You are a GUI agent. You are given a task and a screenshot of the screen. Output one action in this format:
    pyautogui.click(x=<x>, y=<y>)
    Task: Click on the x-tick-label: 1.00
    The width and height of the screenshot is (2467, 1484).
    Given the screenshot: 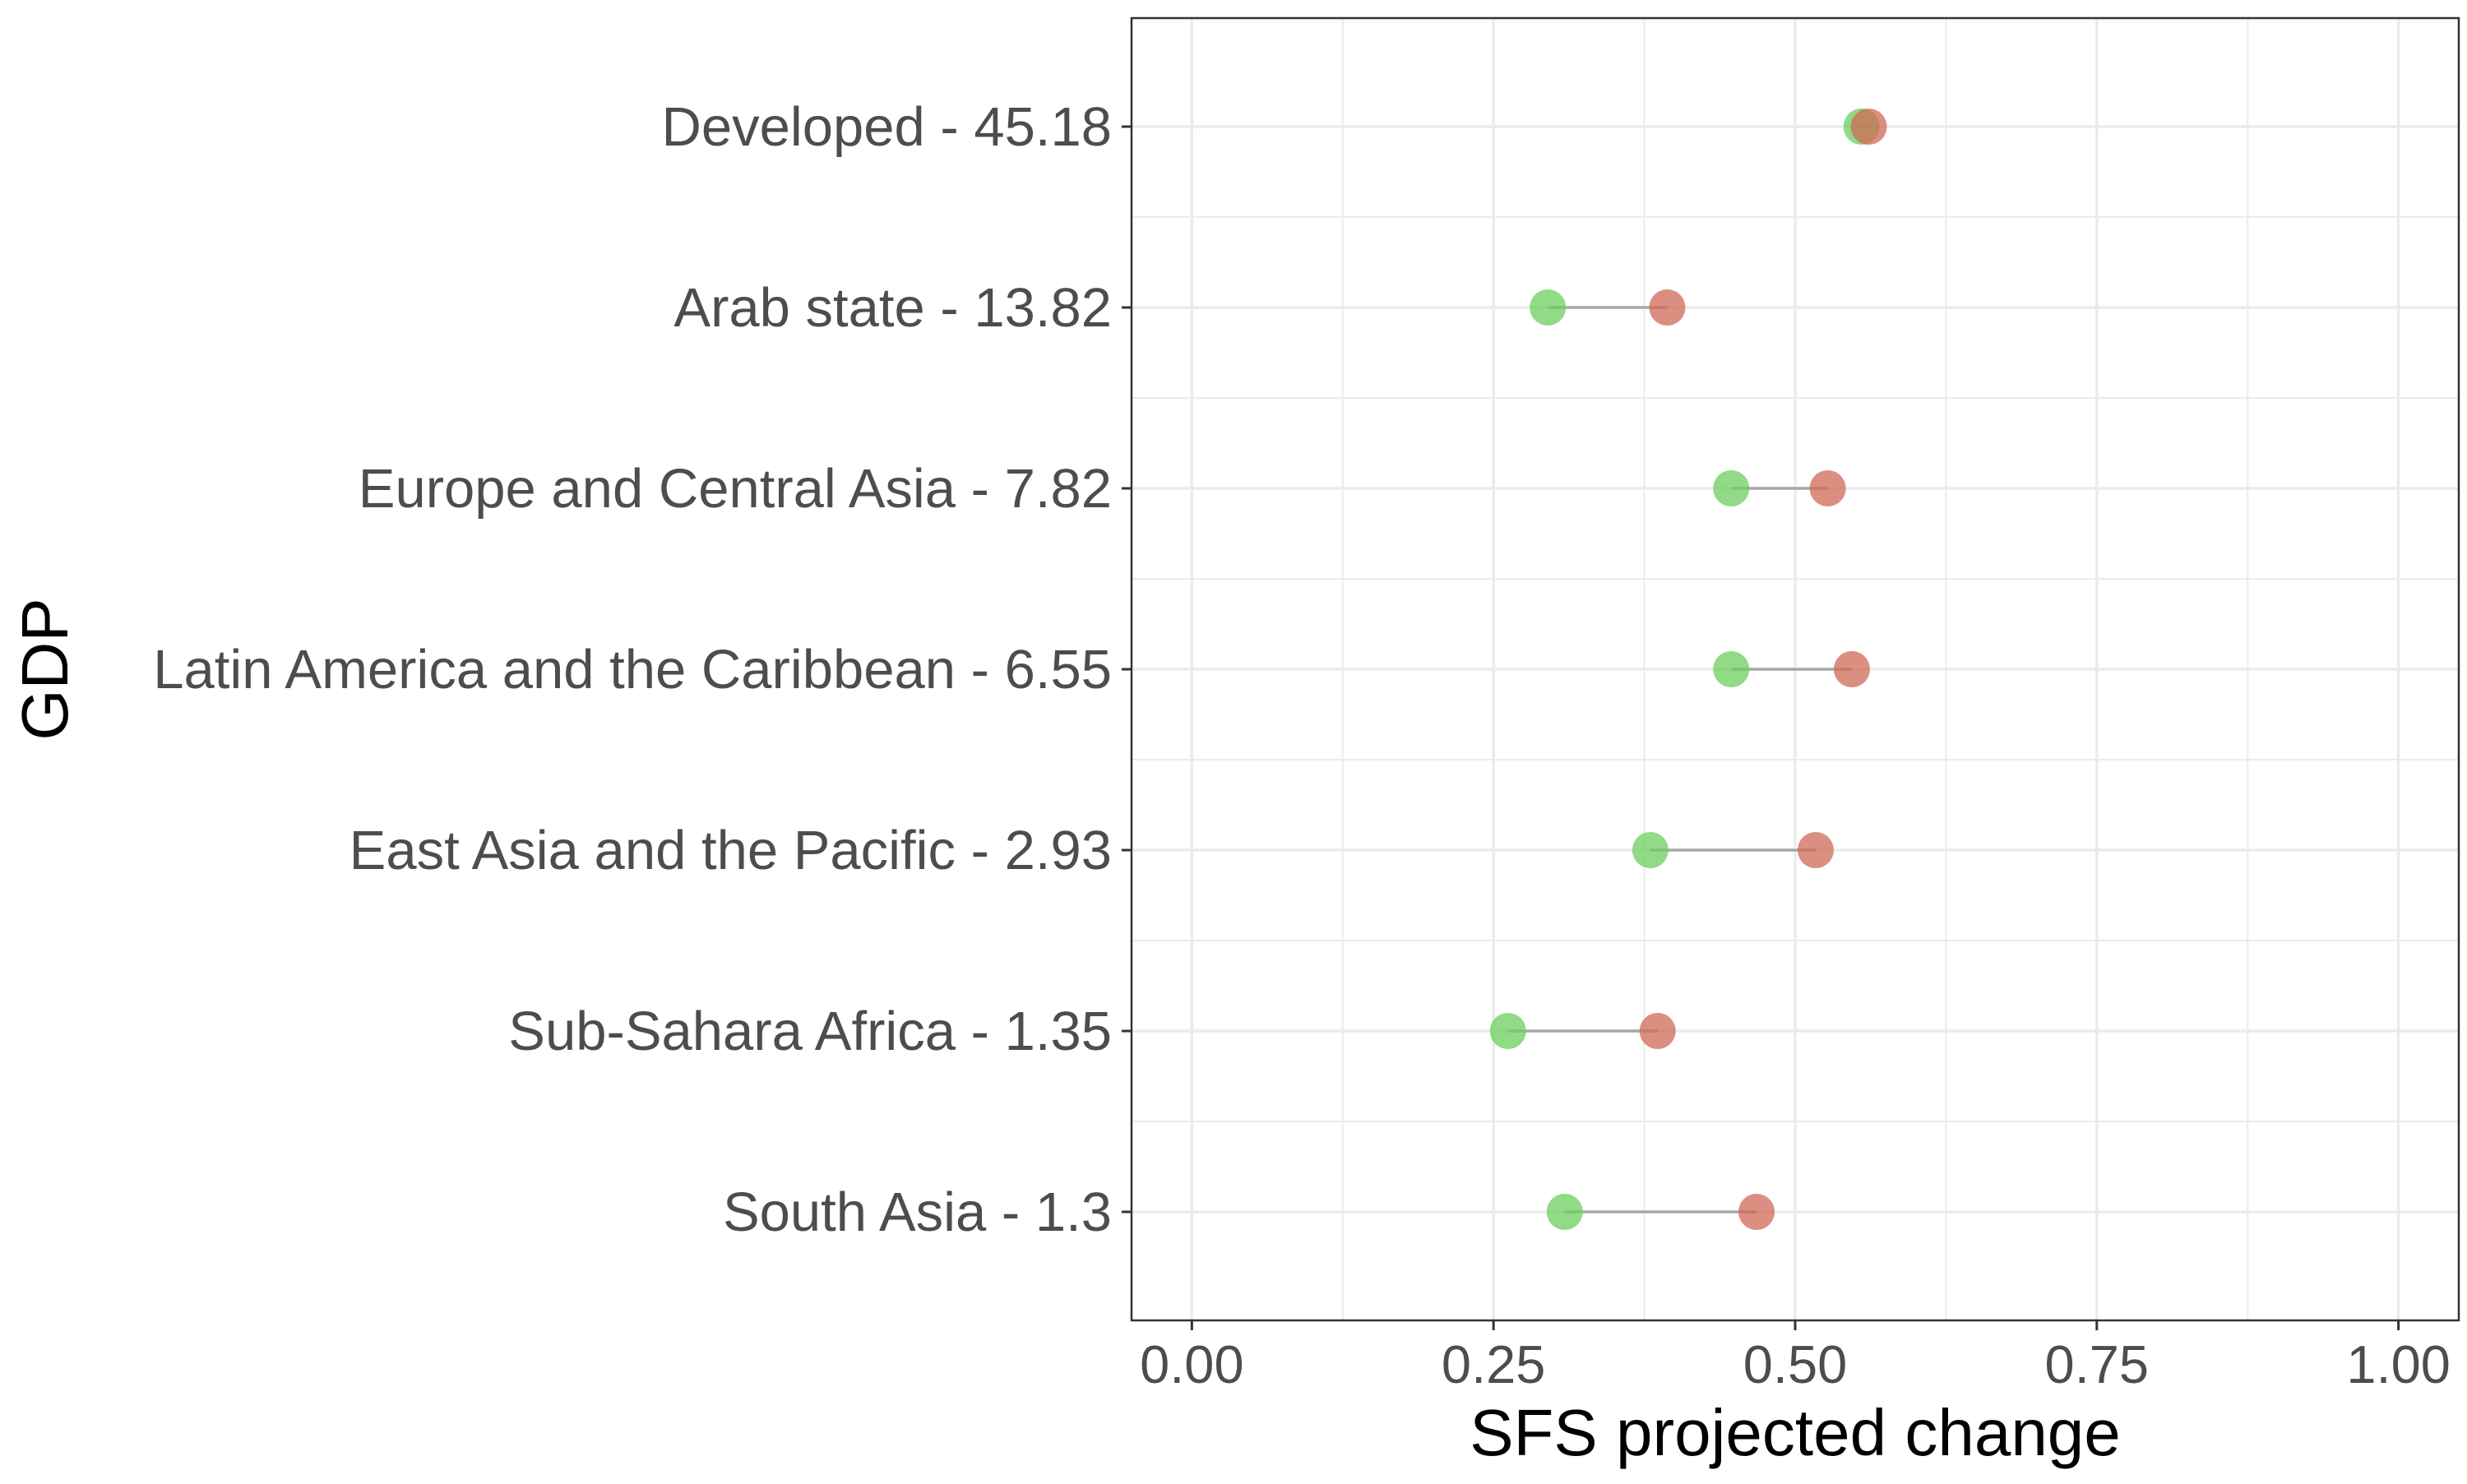 What is the action you would take?
    pyautogui.click(x=2399, y=1364)
    